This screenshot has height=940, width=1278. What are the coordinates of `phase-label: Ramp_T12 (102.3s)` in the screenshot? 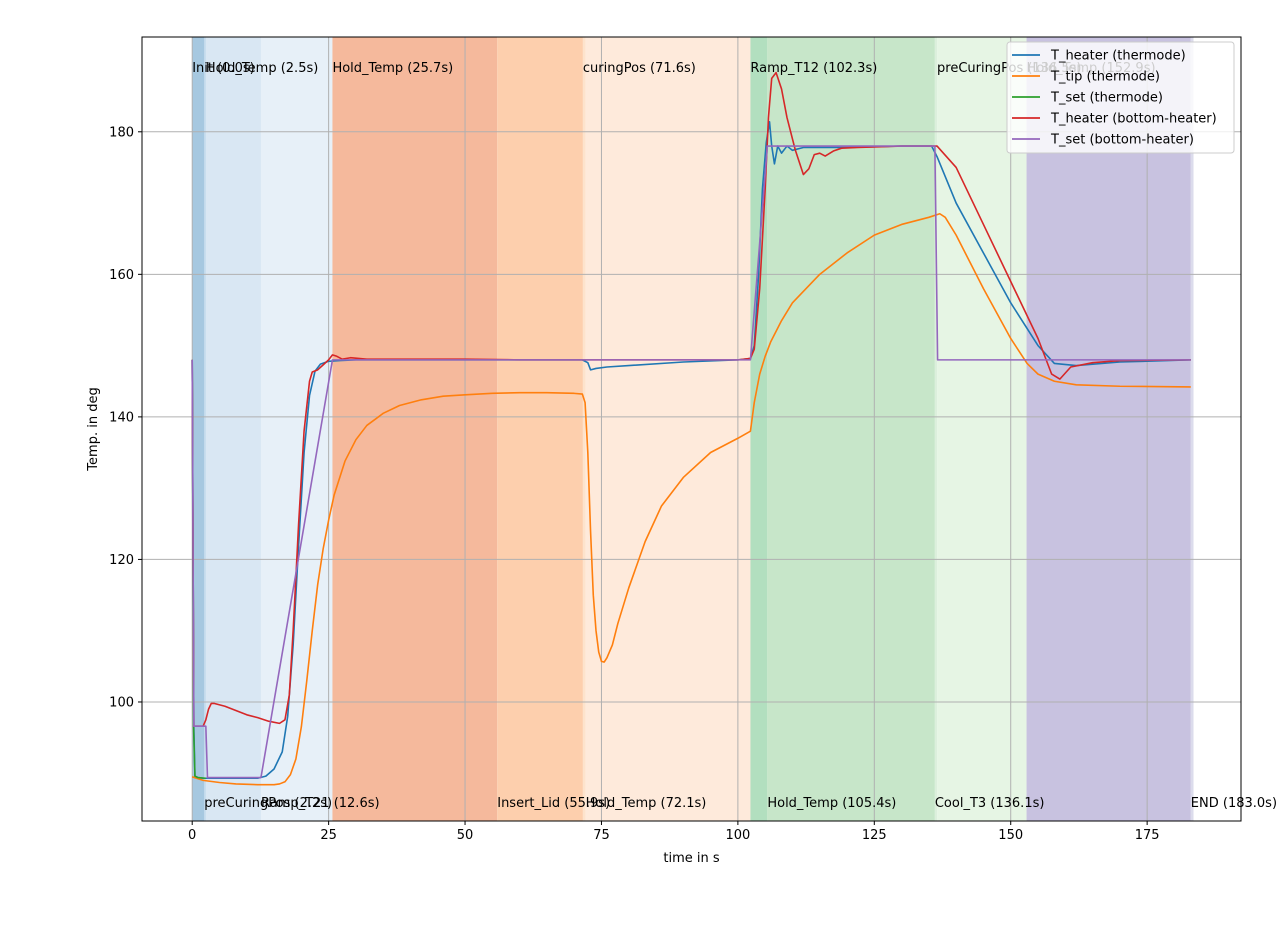 It's located at (813, 68).